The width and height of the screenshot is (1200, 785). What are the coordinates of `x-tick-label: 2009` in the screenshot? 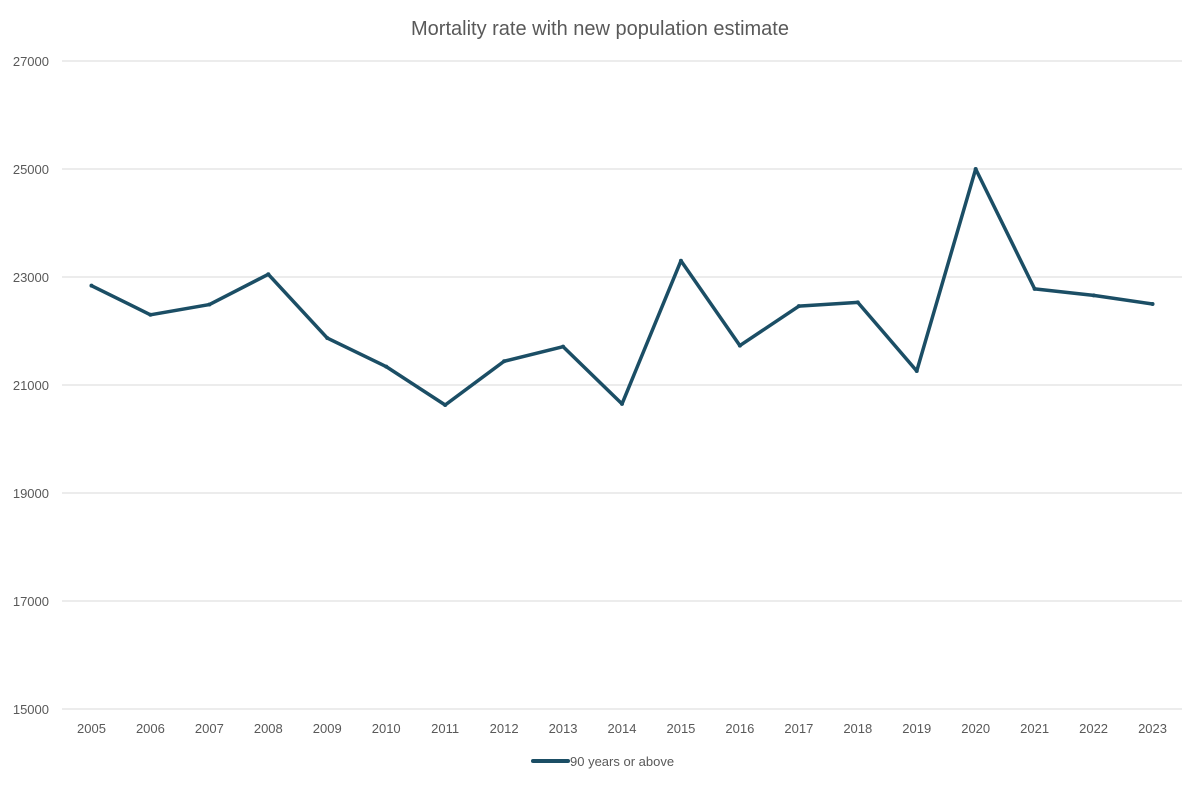 It's located at (327, 728).